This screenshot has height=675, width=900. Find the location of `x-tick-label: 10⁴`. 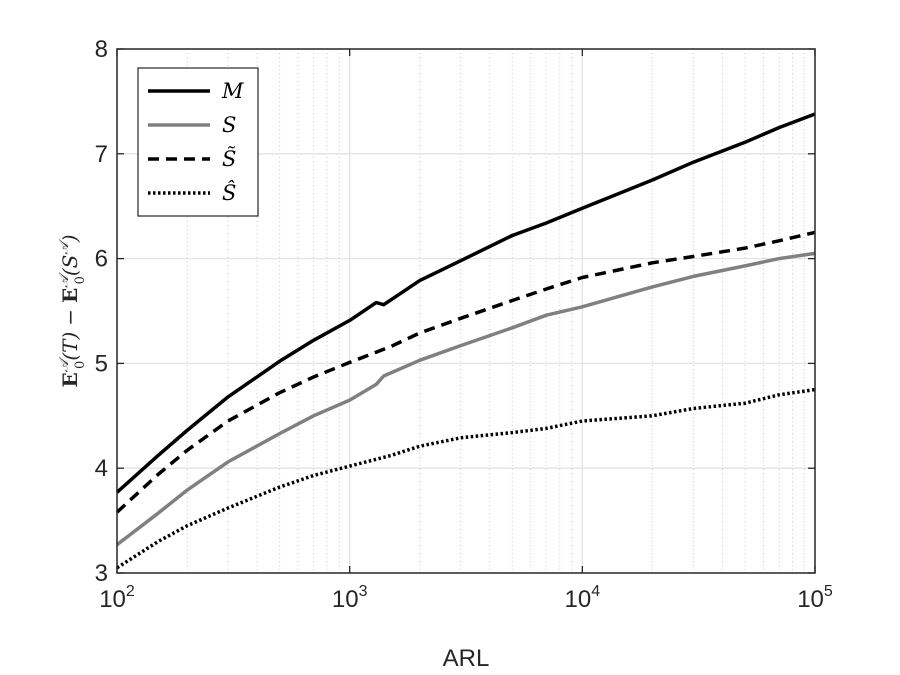

x-tick-label: 10⁴ is located at coordinates (583, 598).